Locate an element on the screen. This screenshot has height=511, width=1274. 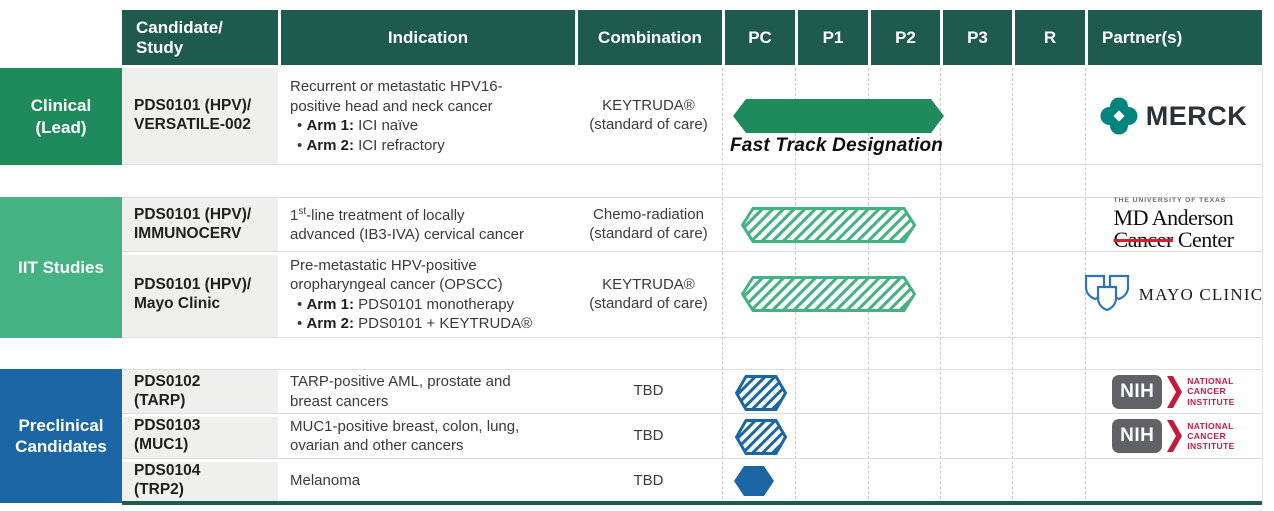
phase-bar-solid-blue is located at coordinates (754, 481).